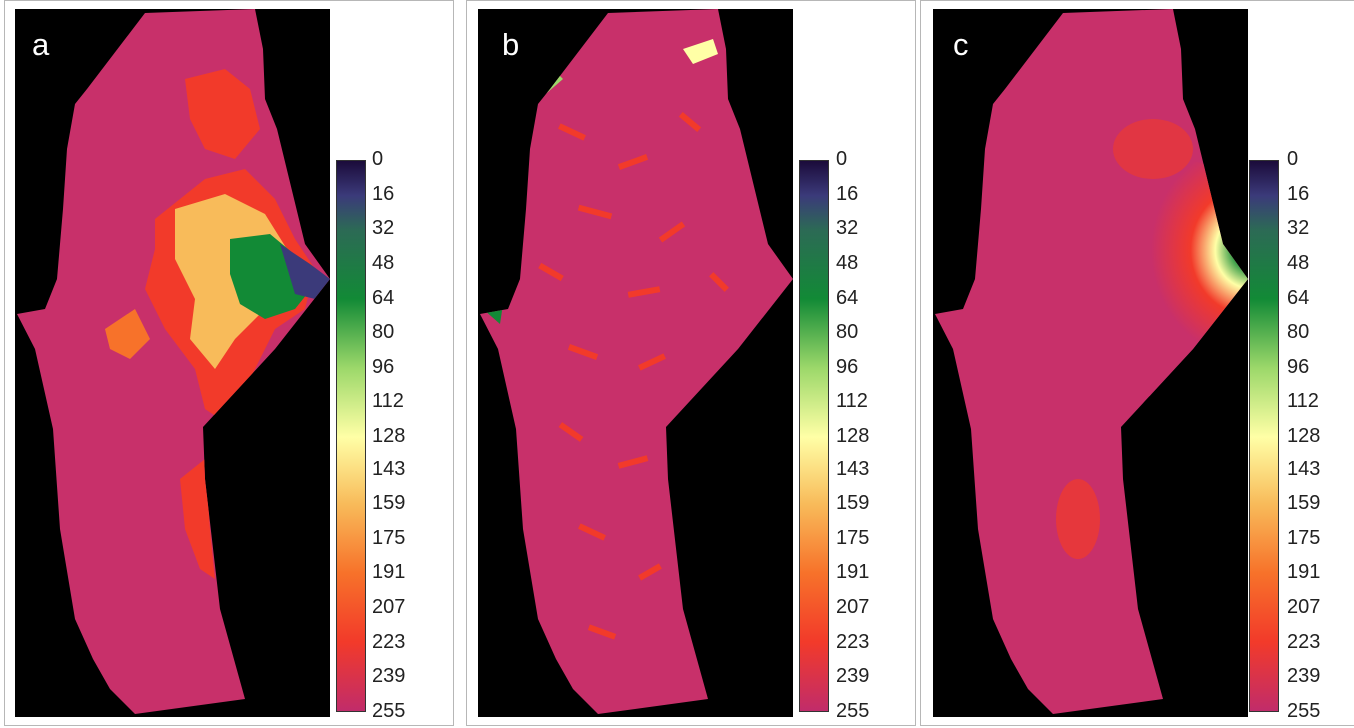 This screenshot has height=728, width=1354. I want to click on legend-bar-b, so click(814, 436).